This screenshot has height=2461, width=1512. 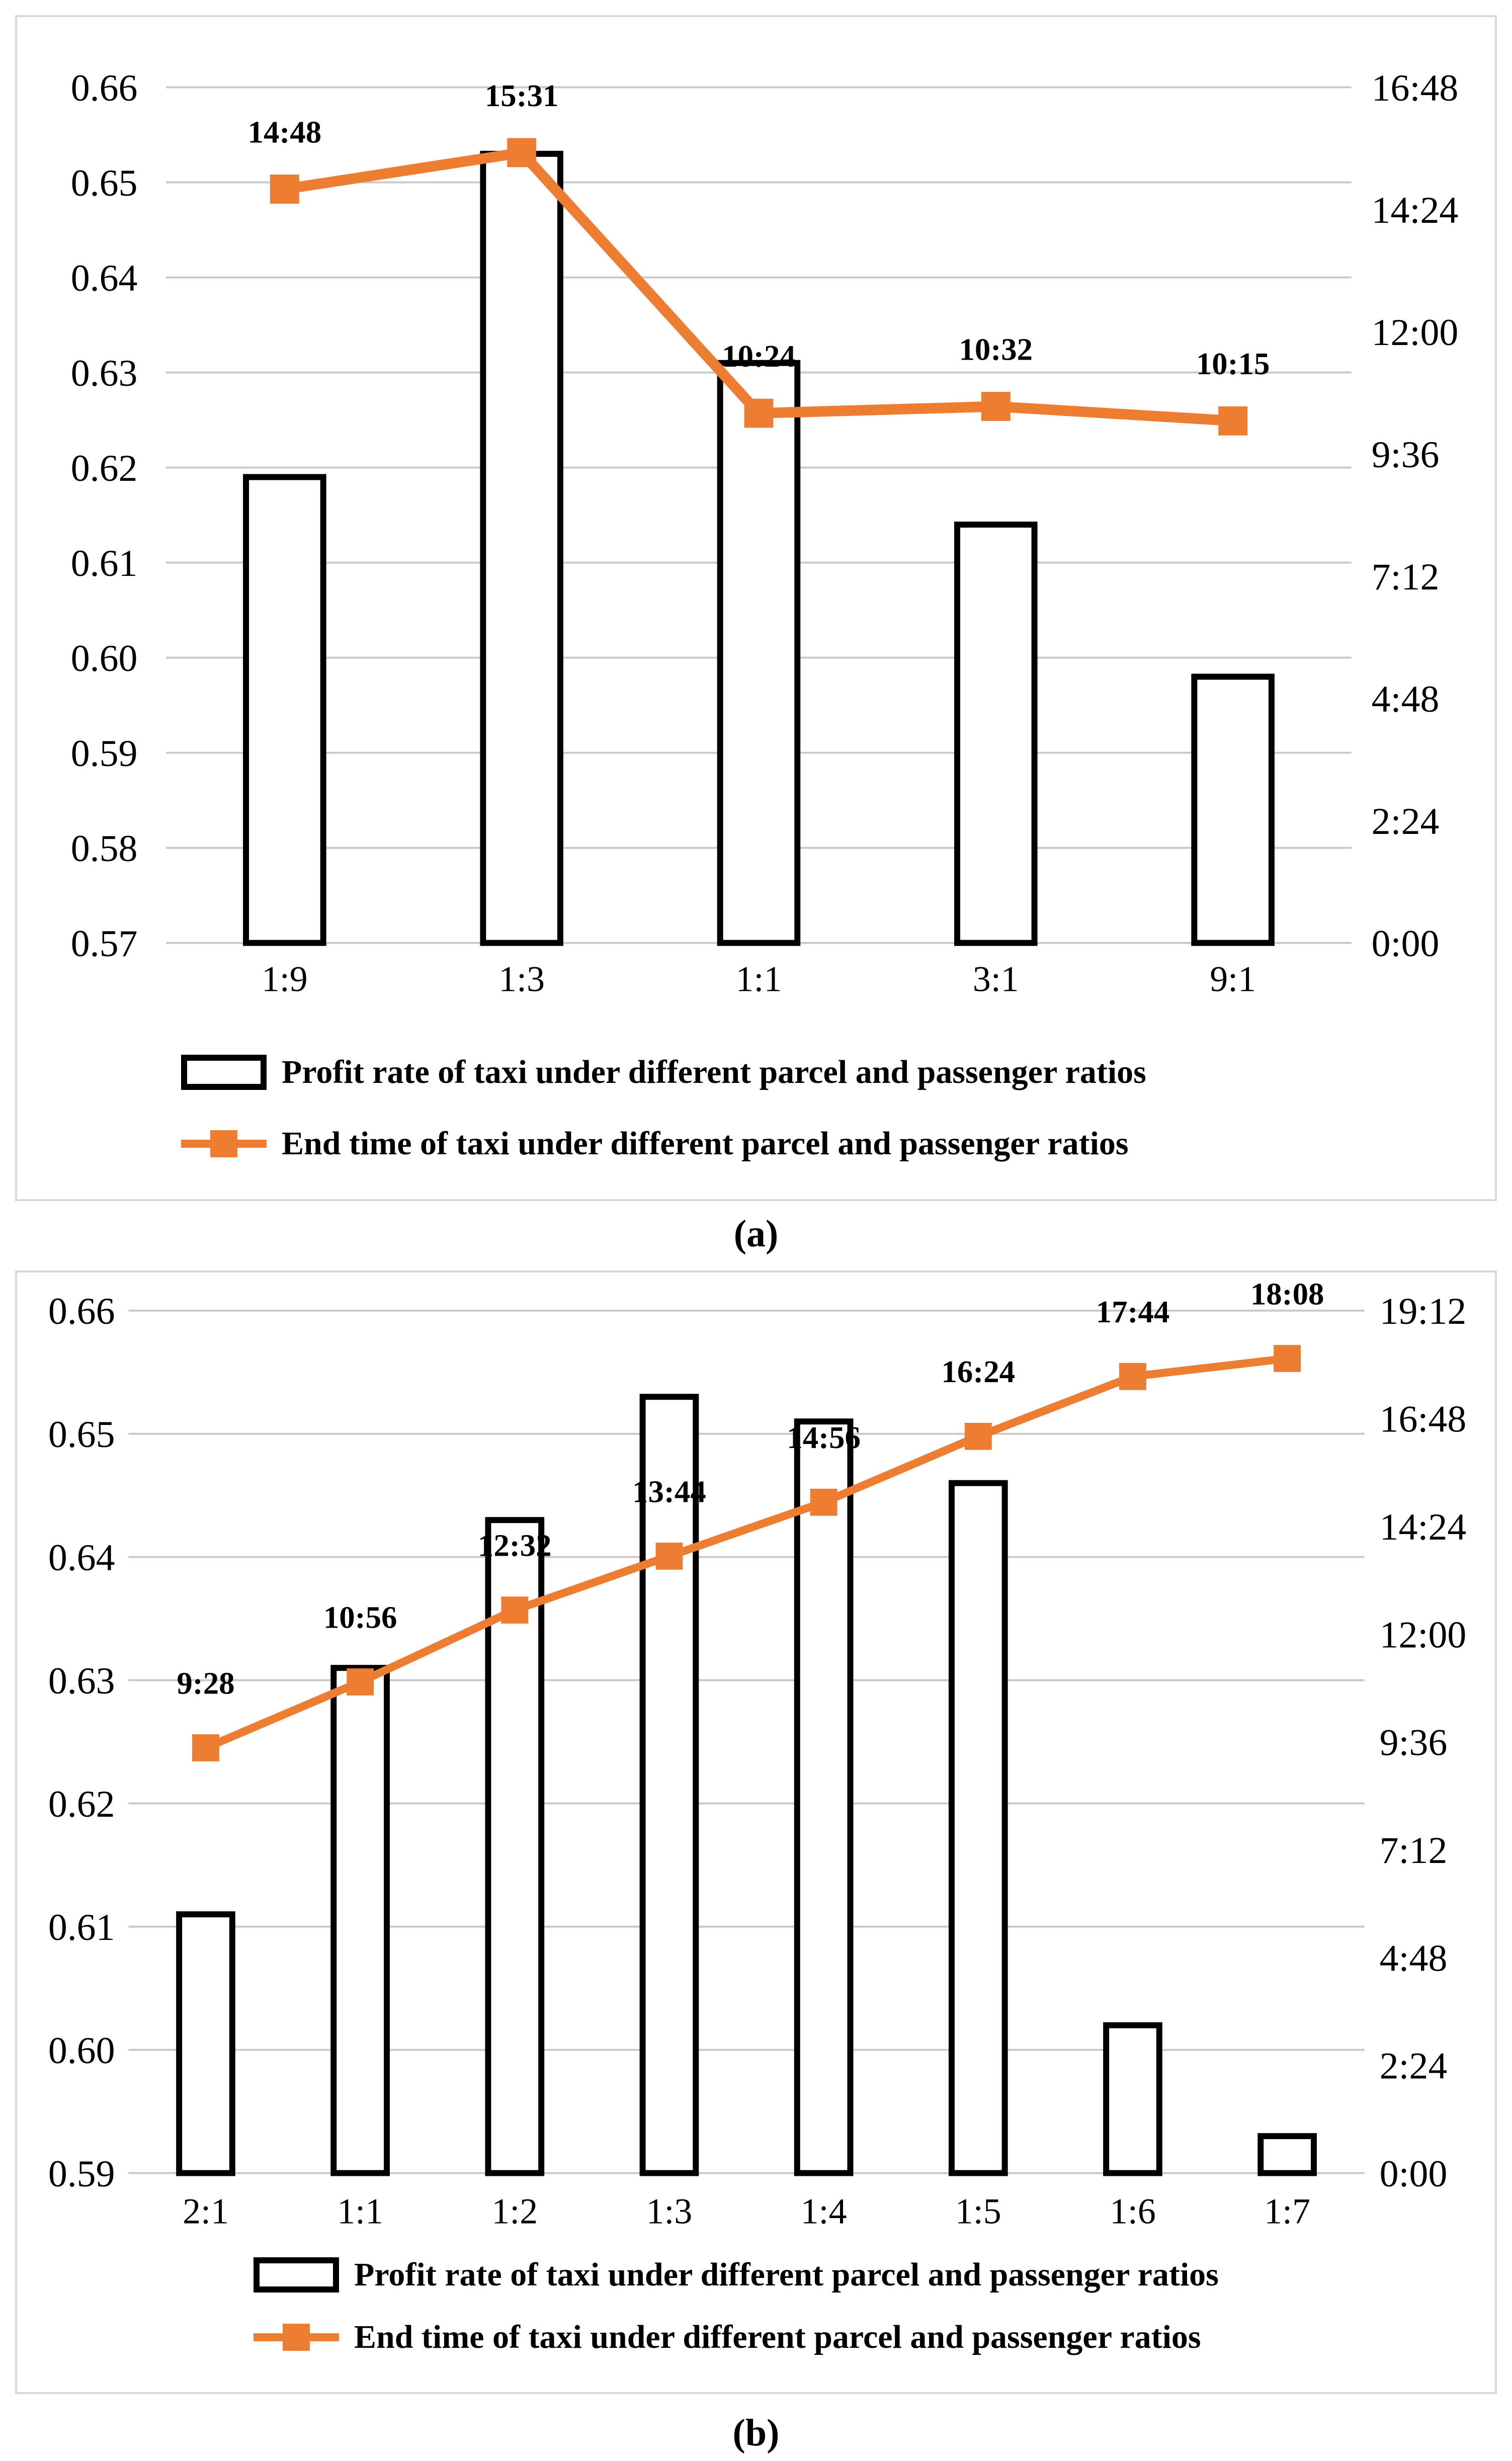 What do you see at coordinates (285, 979) in the screenshot?
I see `x-axis-tick: 1:9` at bounding box center [285, 979].